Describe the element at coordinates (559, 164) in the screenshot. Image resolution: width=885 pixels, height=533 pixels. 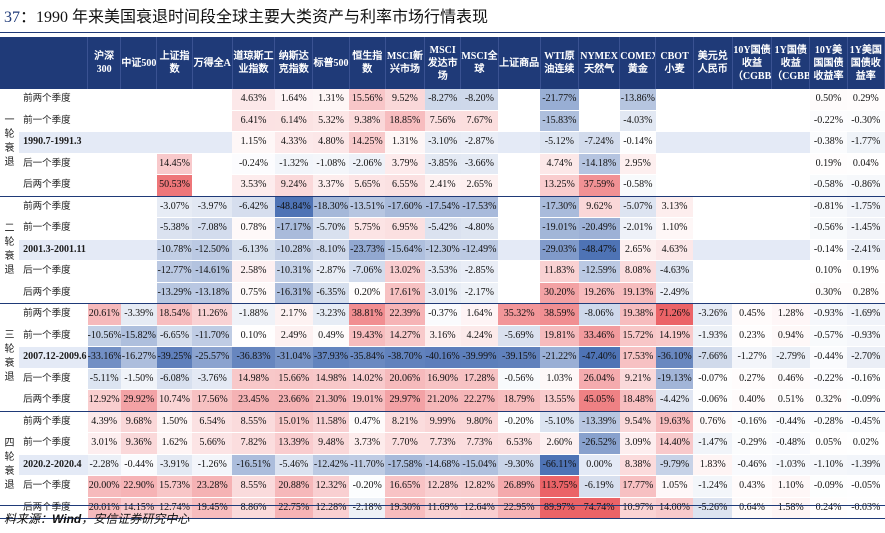
I see `value-cell: 4.74%` at that location.